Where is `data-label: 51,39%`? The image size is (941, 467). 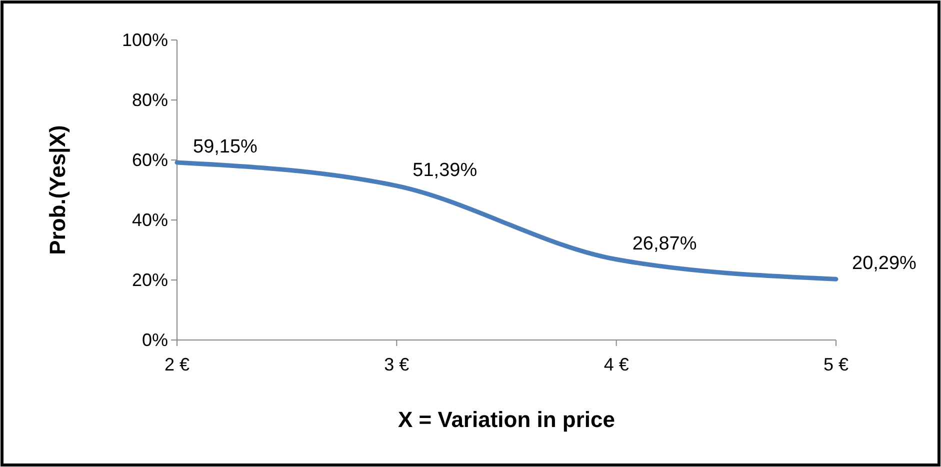 data-label: 51,39% is located at coordinates (445, 170).